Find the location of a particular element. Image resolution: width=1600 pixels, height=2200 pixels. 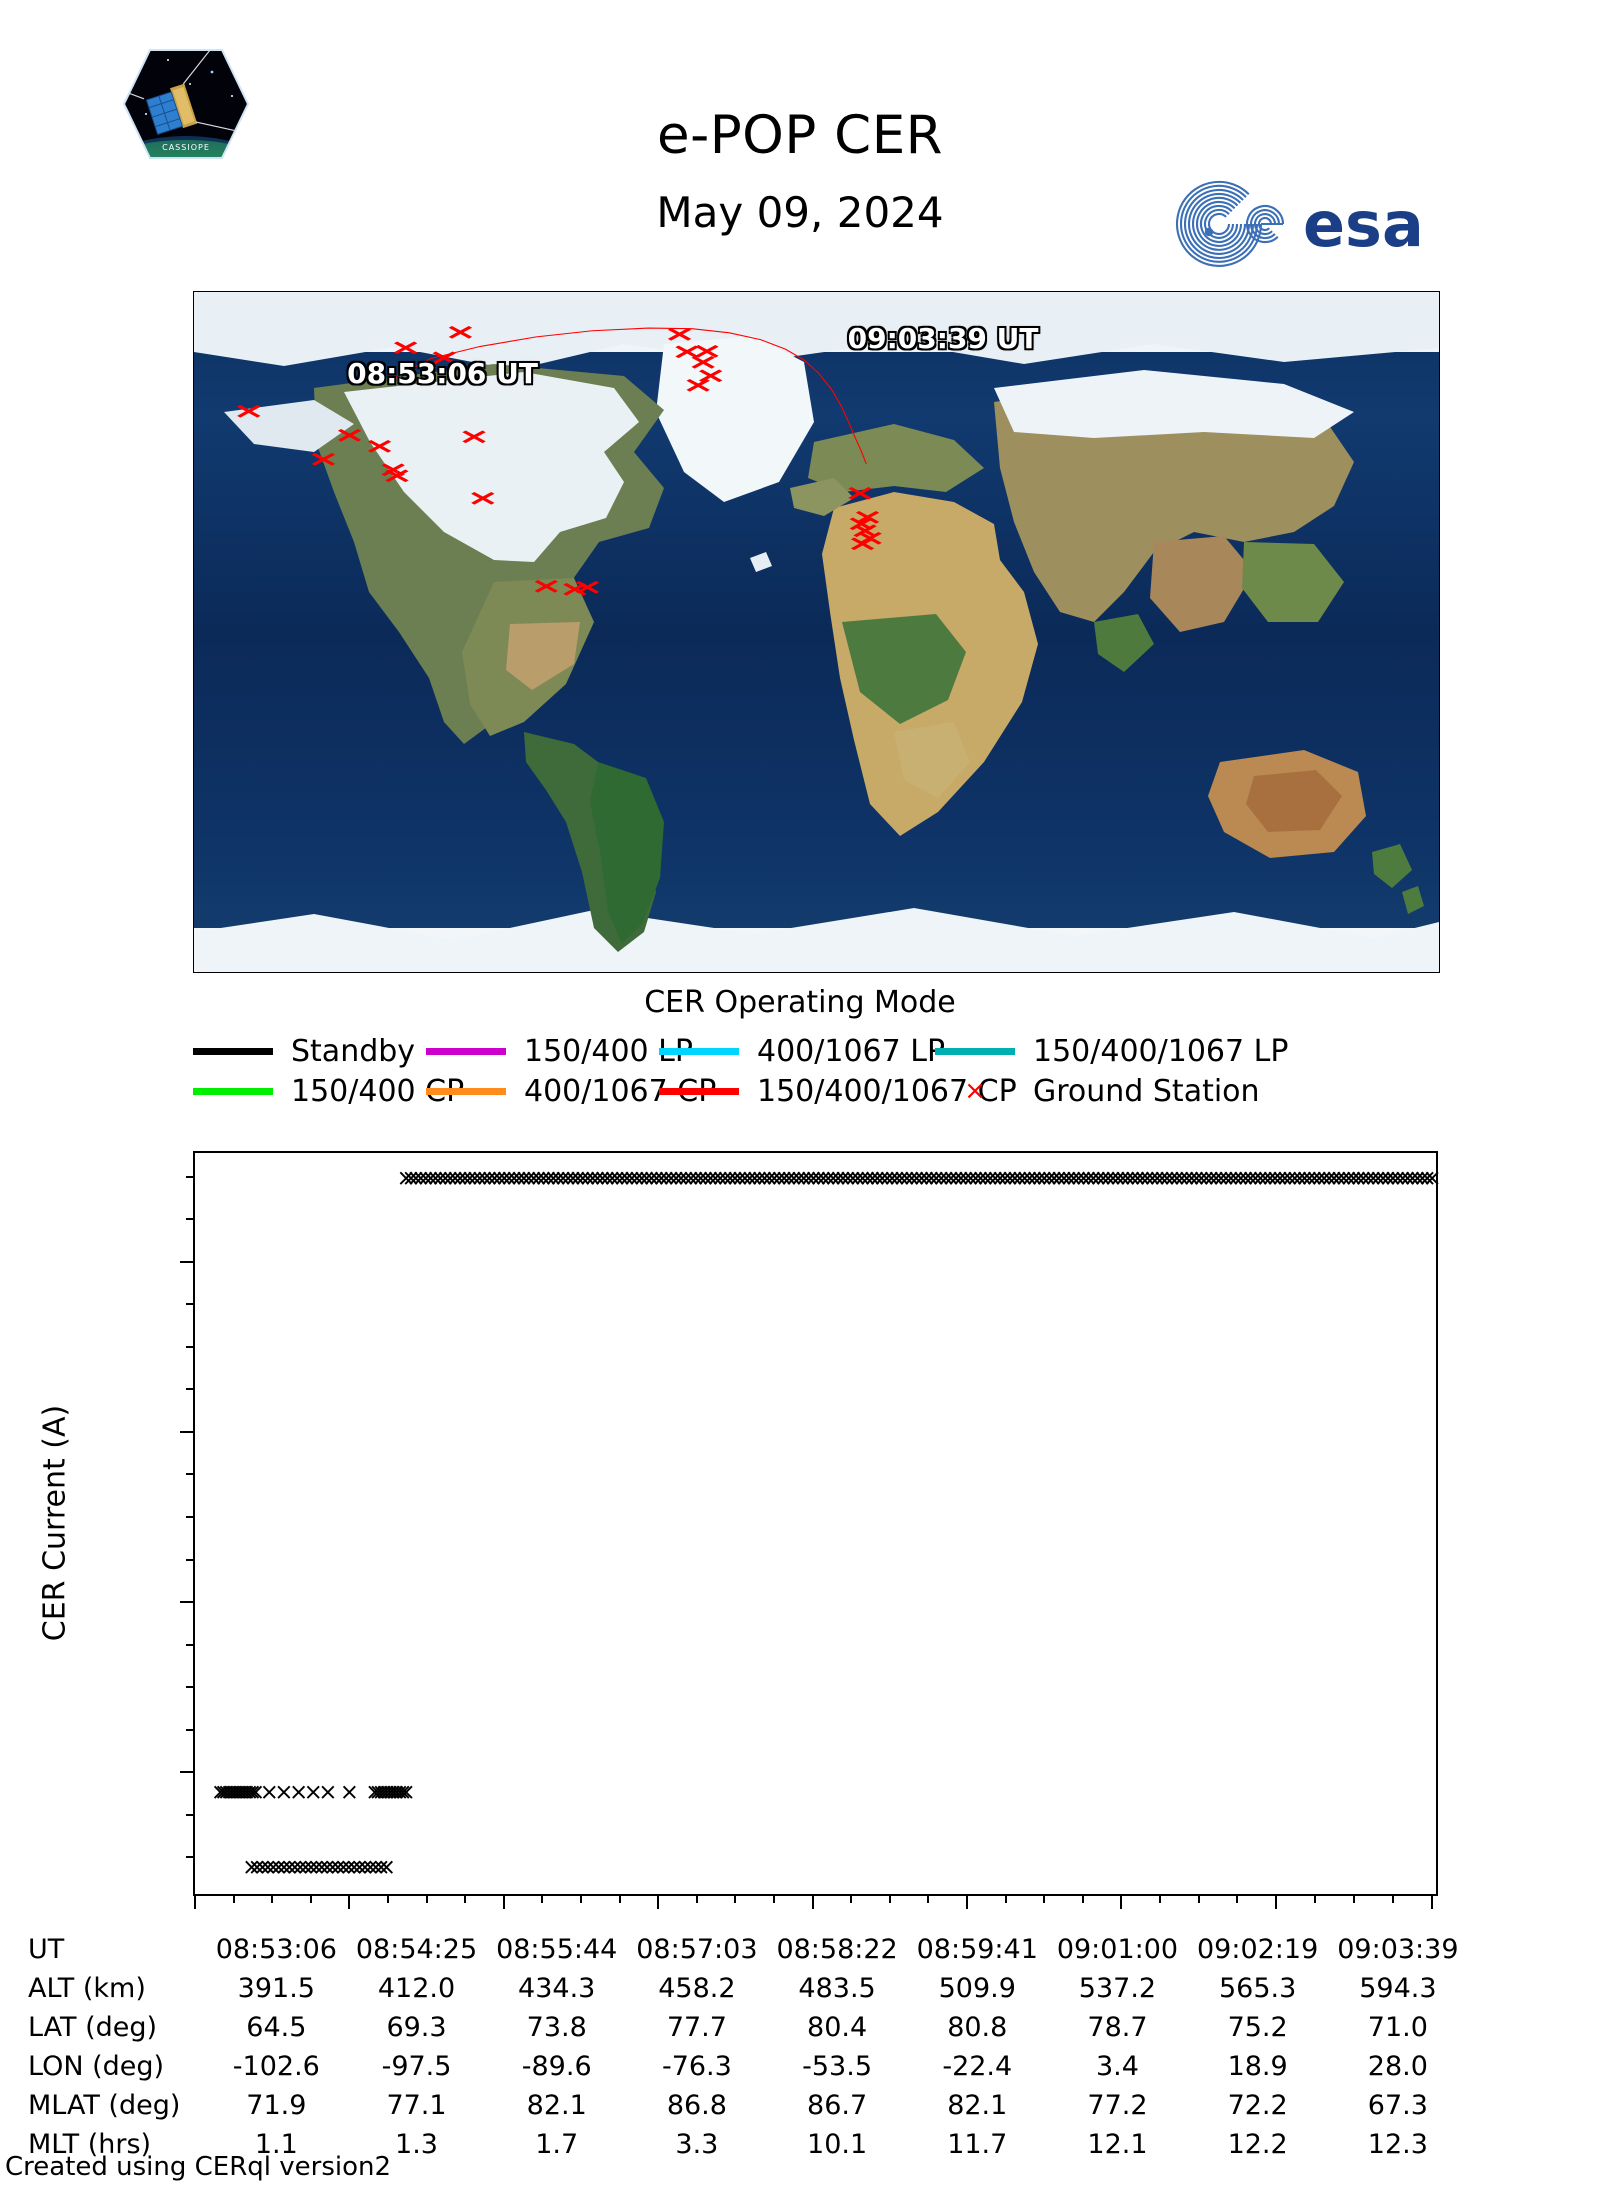

legend-line-150-400-cp: 150/400 CP is located at coordinates (328, 1091).